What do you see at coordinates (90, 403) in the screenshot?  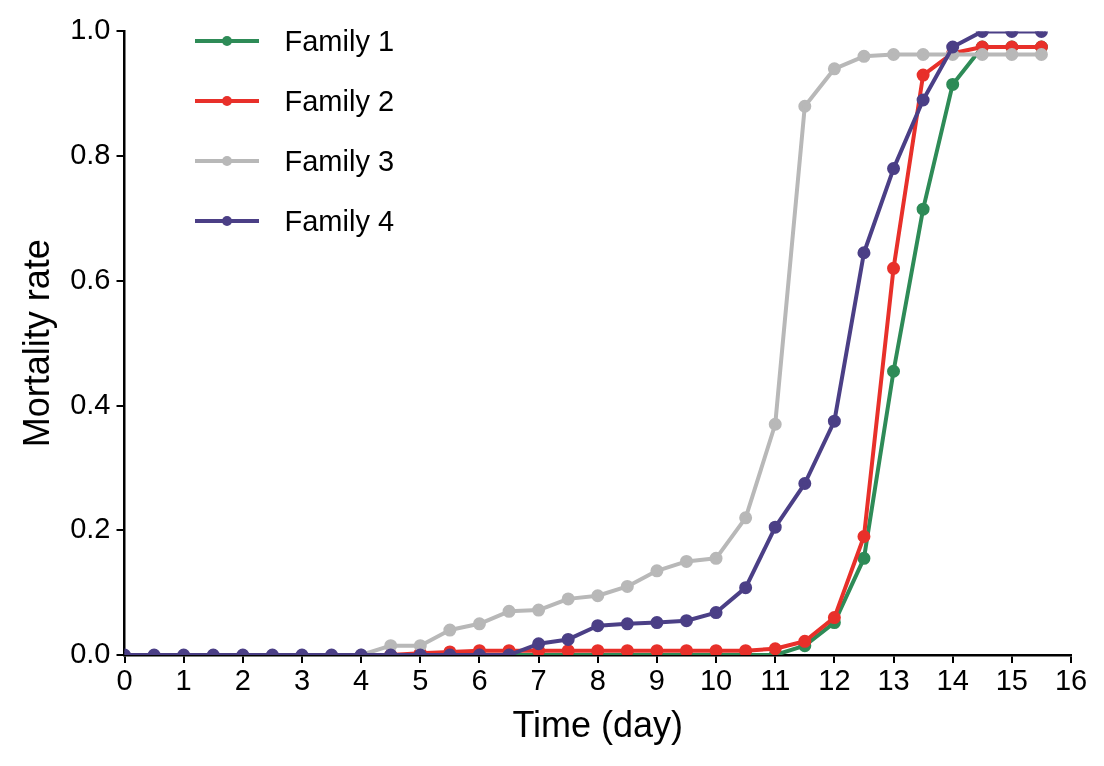 I see `y-tick-label: 0.4` at bounding box center [90, 403].